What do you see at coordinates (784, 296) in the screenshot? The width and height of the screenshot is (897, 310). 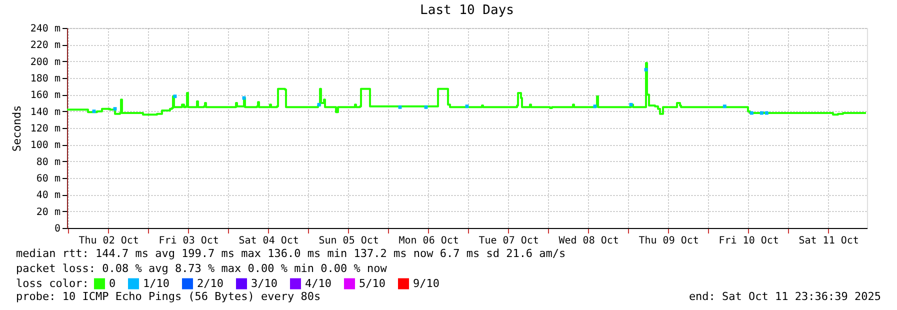 I see `text: end: Sat Oct 11 23:36:39 2025` at bounding box center [784, 296].